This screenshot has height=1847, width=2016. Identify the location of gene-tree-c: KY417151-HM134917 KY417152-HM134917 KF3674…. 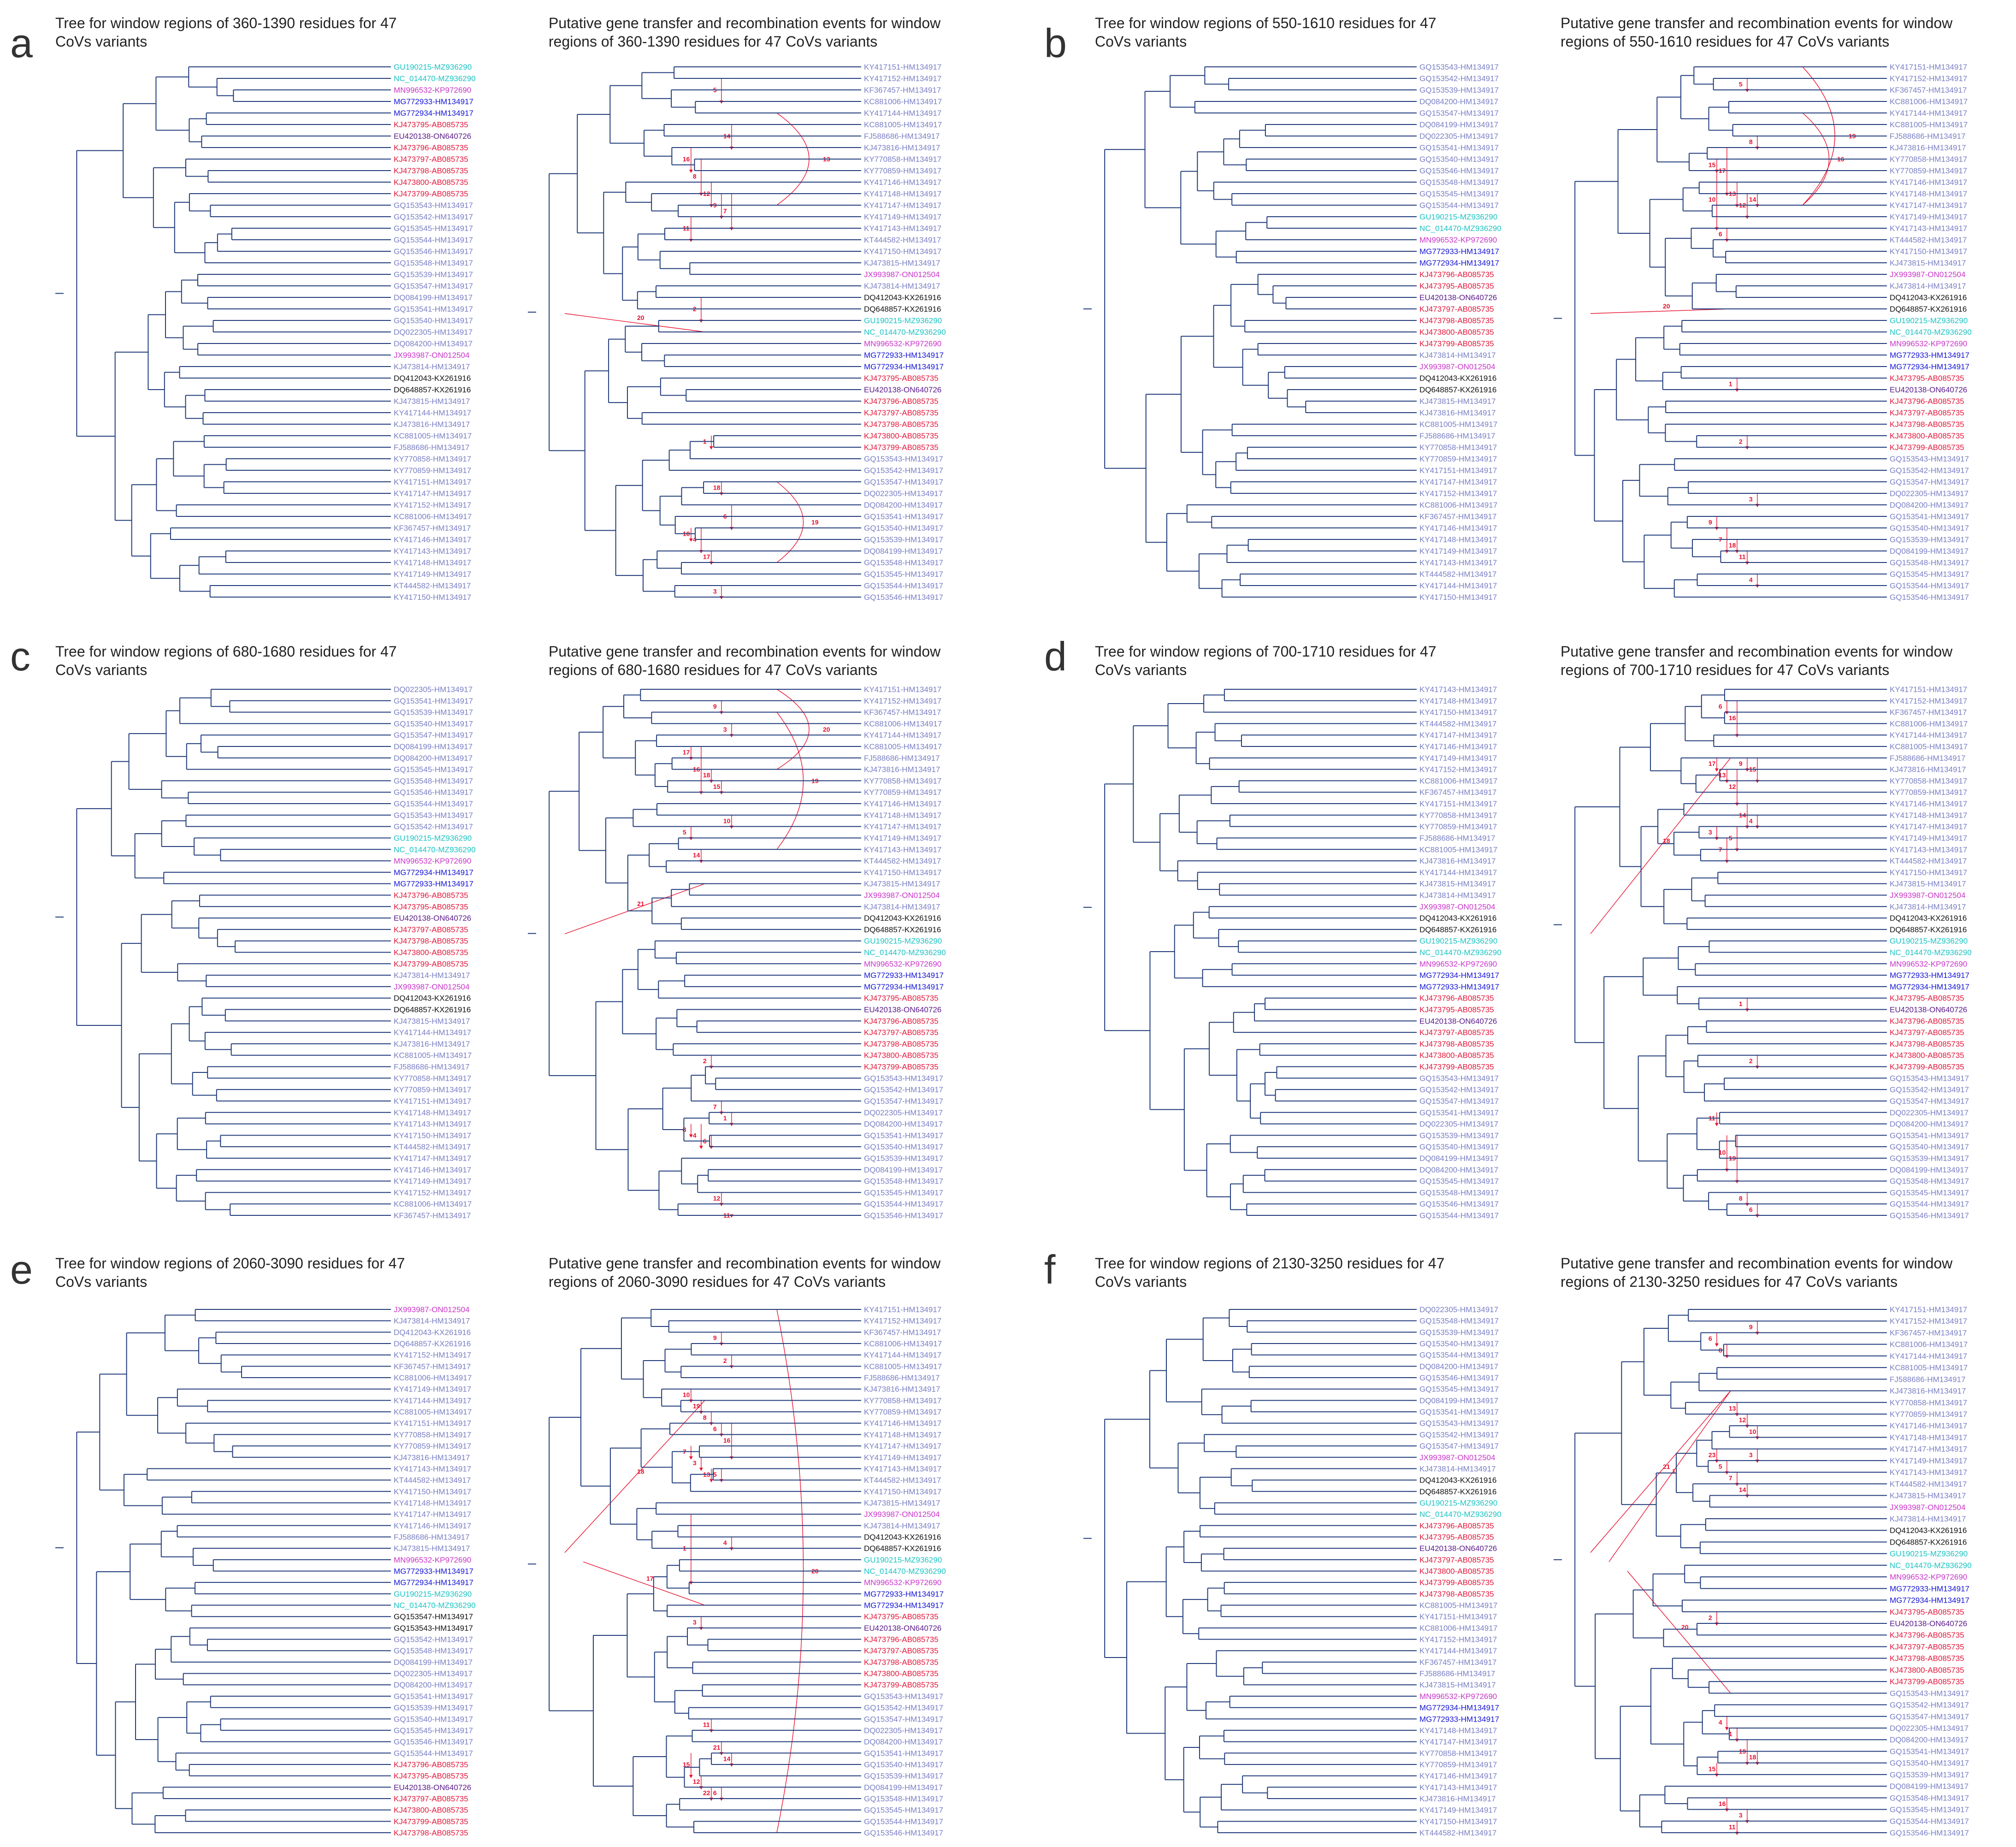
(737, 953).